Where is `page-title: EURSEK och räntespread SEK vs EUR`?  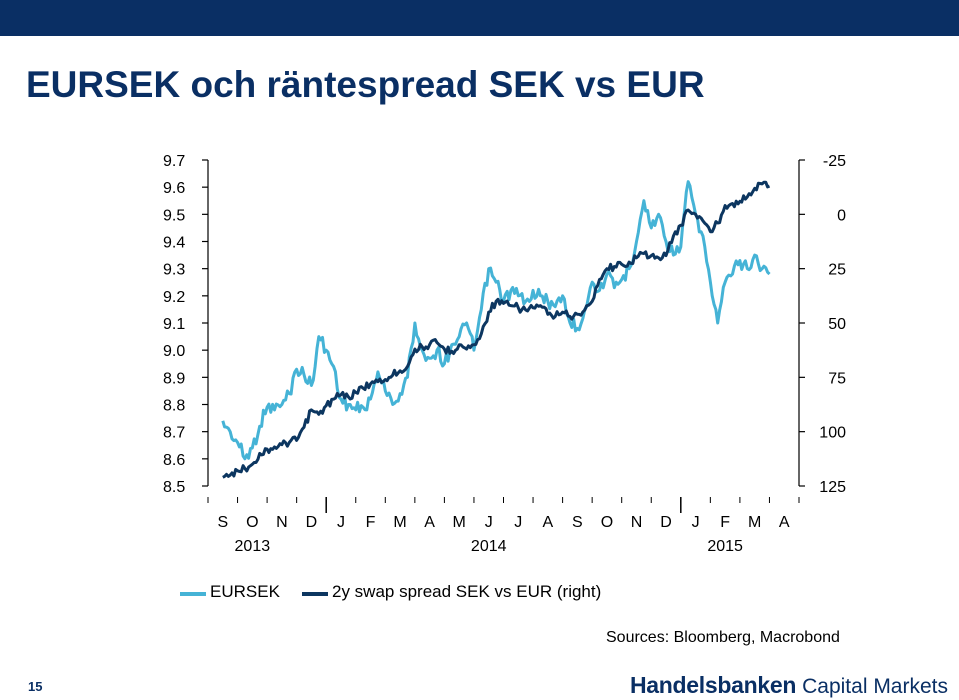 page-title: EURSEK och räntespread SEK vs EUR is located at coordinates (365, 84).